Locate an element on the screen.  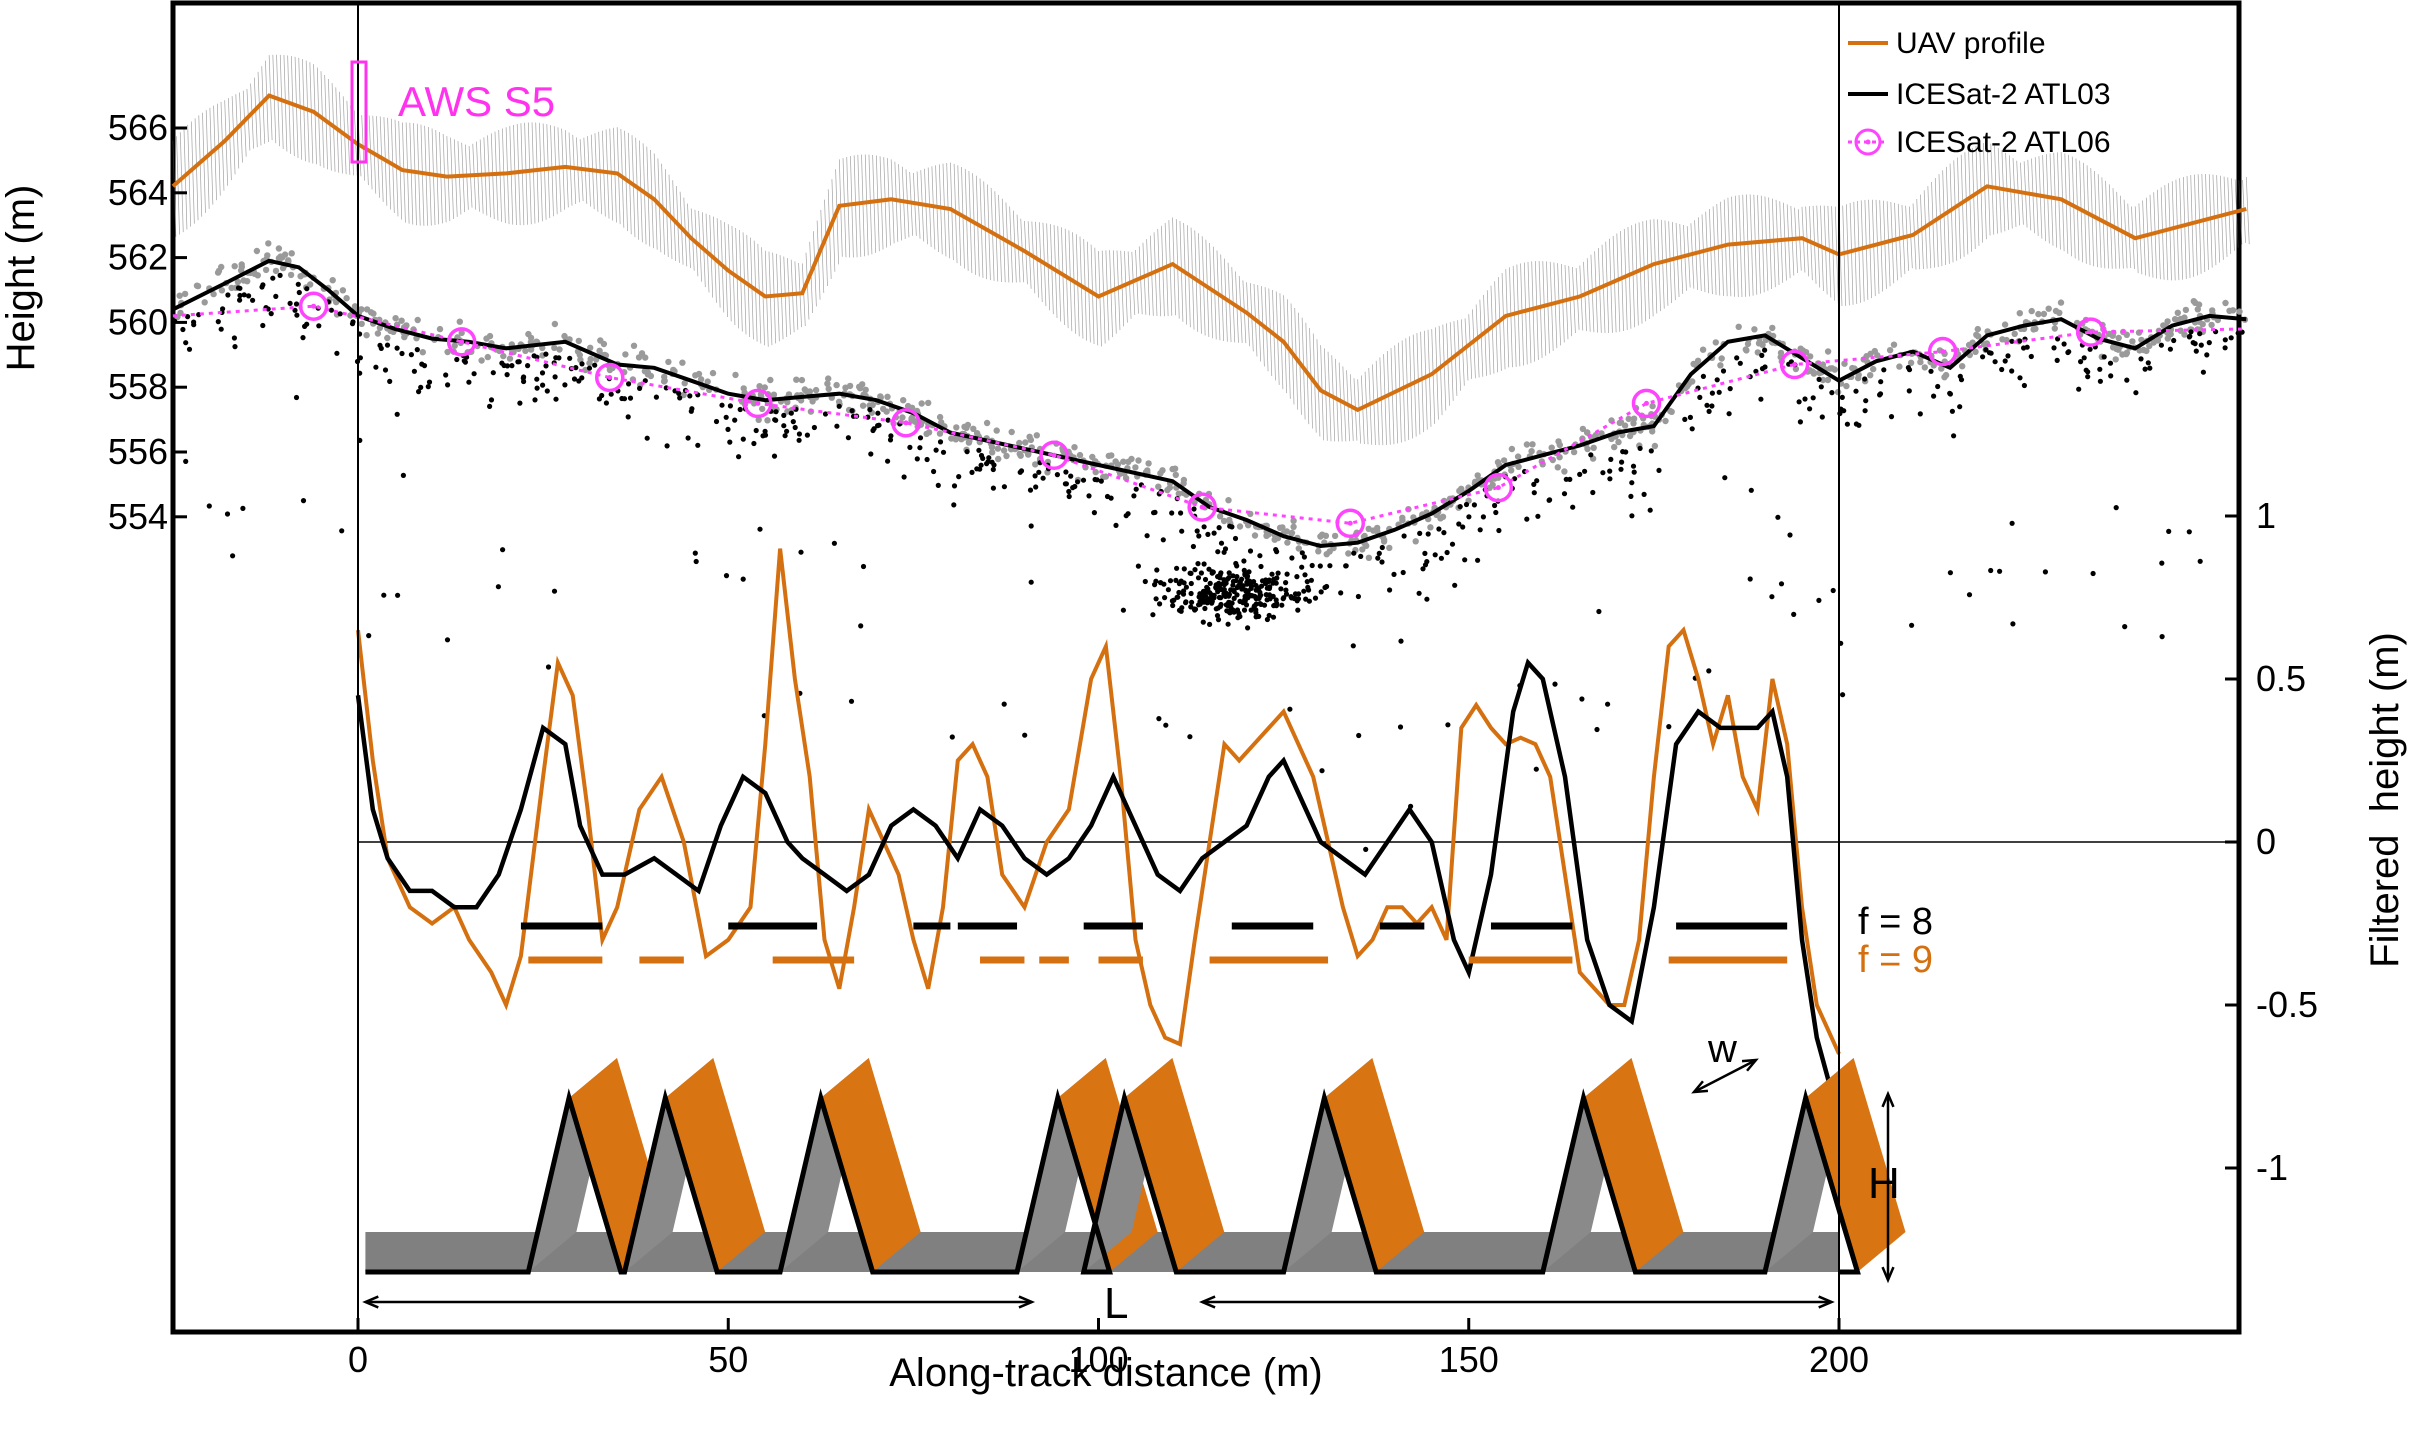
y-tick-label-left: 558 is located at coordinates (138, 386).